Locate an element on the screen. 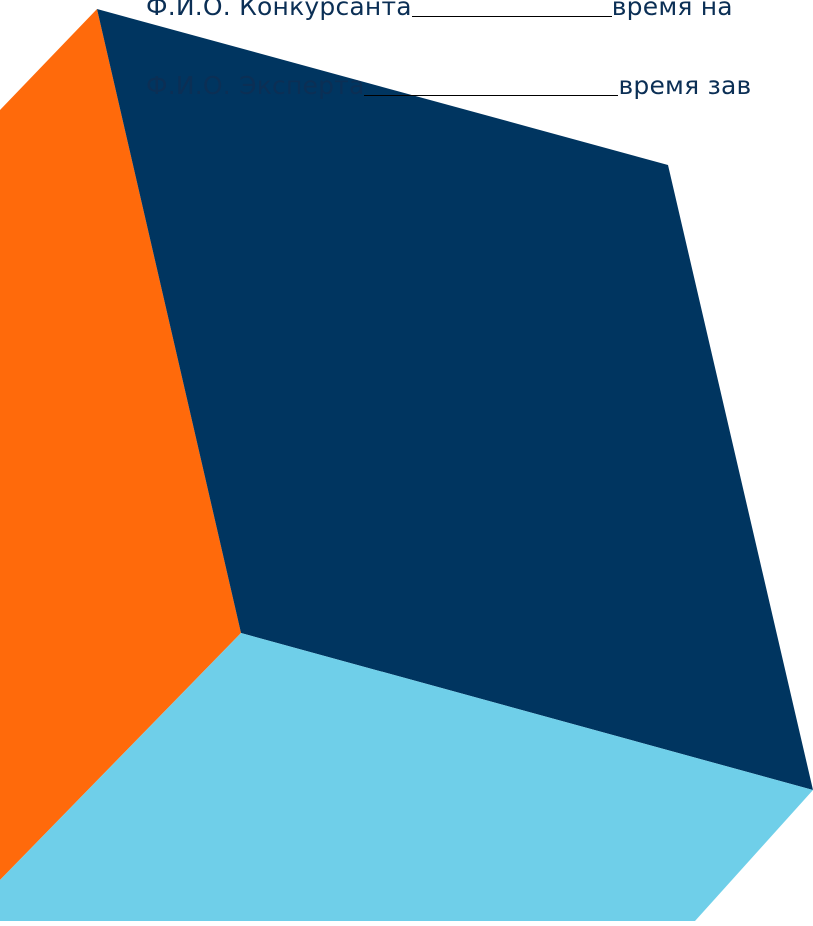 The width and height of the screenshot is (813, 926). contestant-name-line: Ф.И.О. Конкурсанта время на is located at coordinates (439, 11).